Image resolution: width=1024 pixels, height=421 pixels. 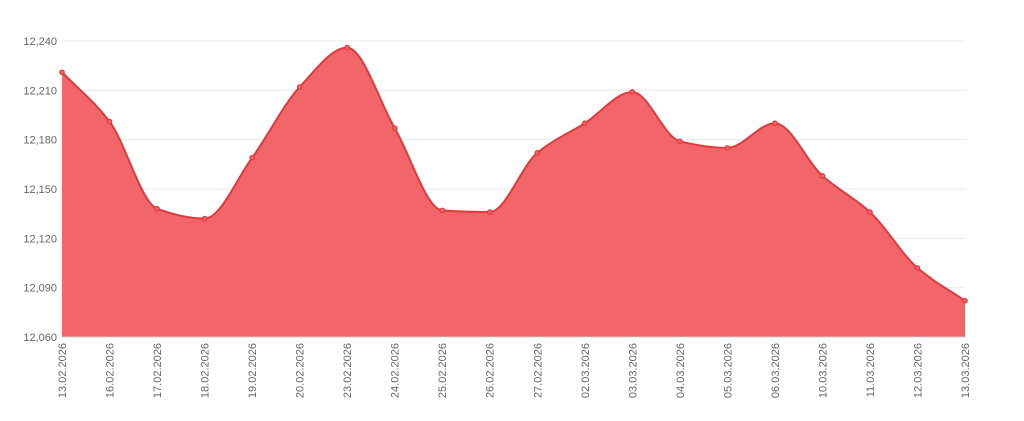 I want to click on y-tick-label: 12,180, so click(x=40, y=141).